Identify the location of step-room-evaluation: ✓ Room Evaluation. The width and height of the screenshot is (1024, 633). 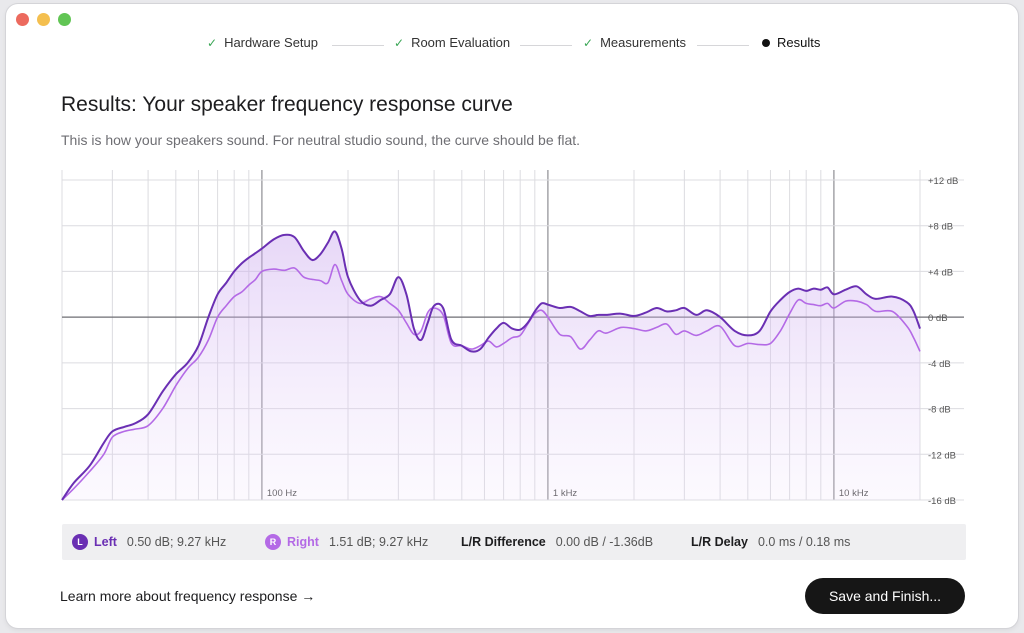
(452, 42).